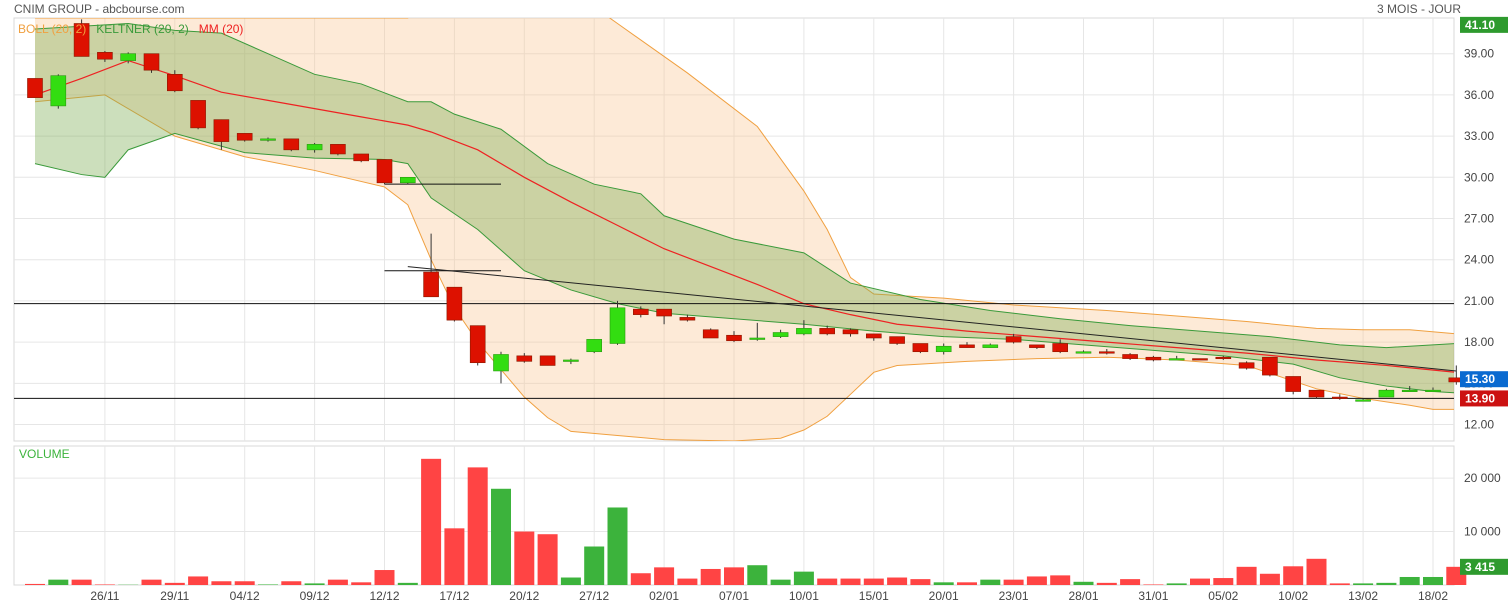 The height and width of the screenshot is (607, 1509). What do you see at coordinates (1293, 596) in the screenshot?
I see `x-tick-label: 10/02` at bounding box center [1293, 596].